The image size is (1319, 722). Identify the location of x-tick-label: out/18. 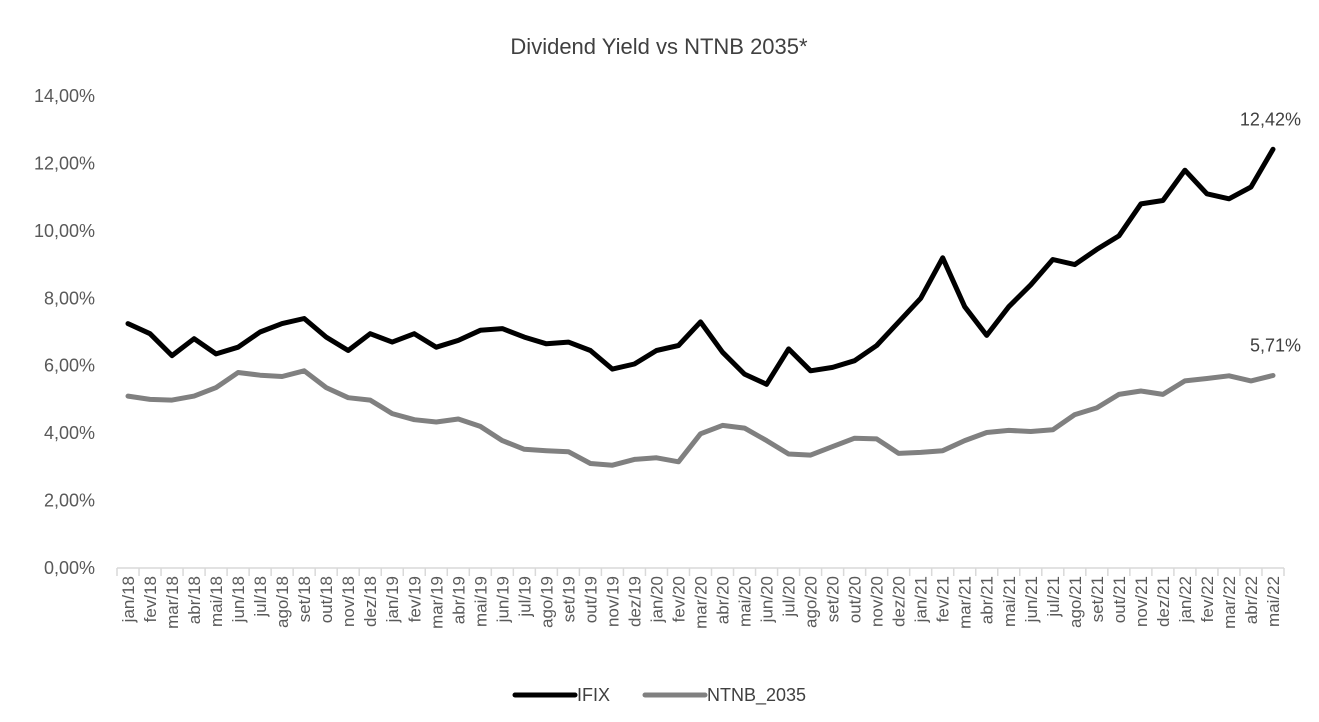
(326, 599).